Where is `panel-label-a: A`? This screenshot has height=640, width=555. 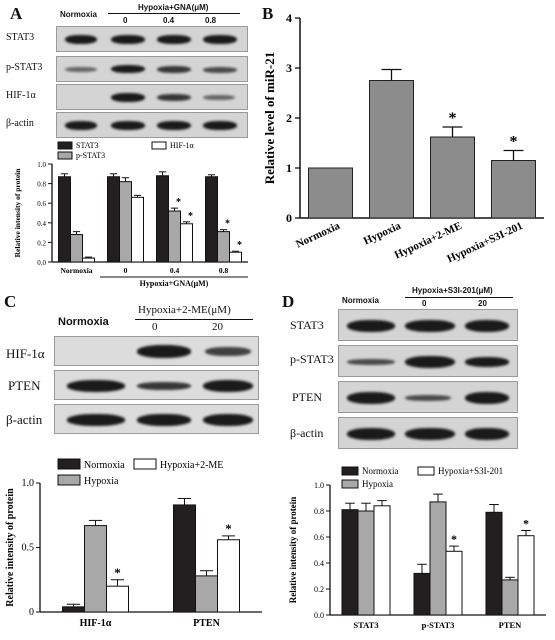 panel-label-a: A is located at coordinates (16, 13).